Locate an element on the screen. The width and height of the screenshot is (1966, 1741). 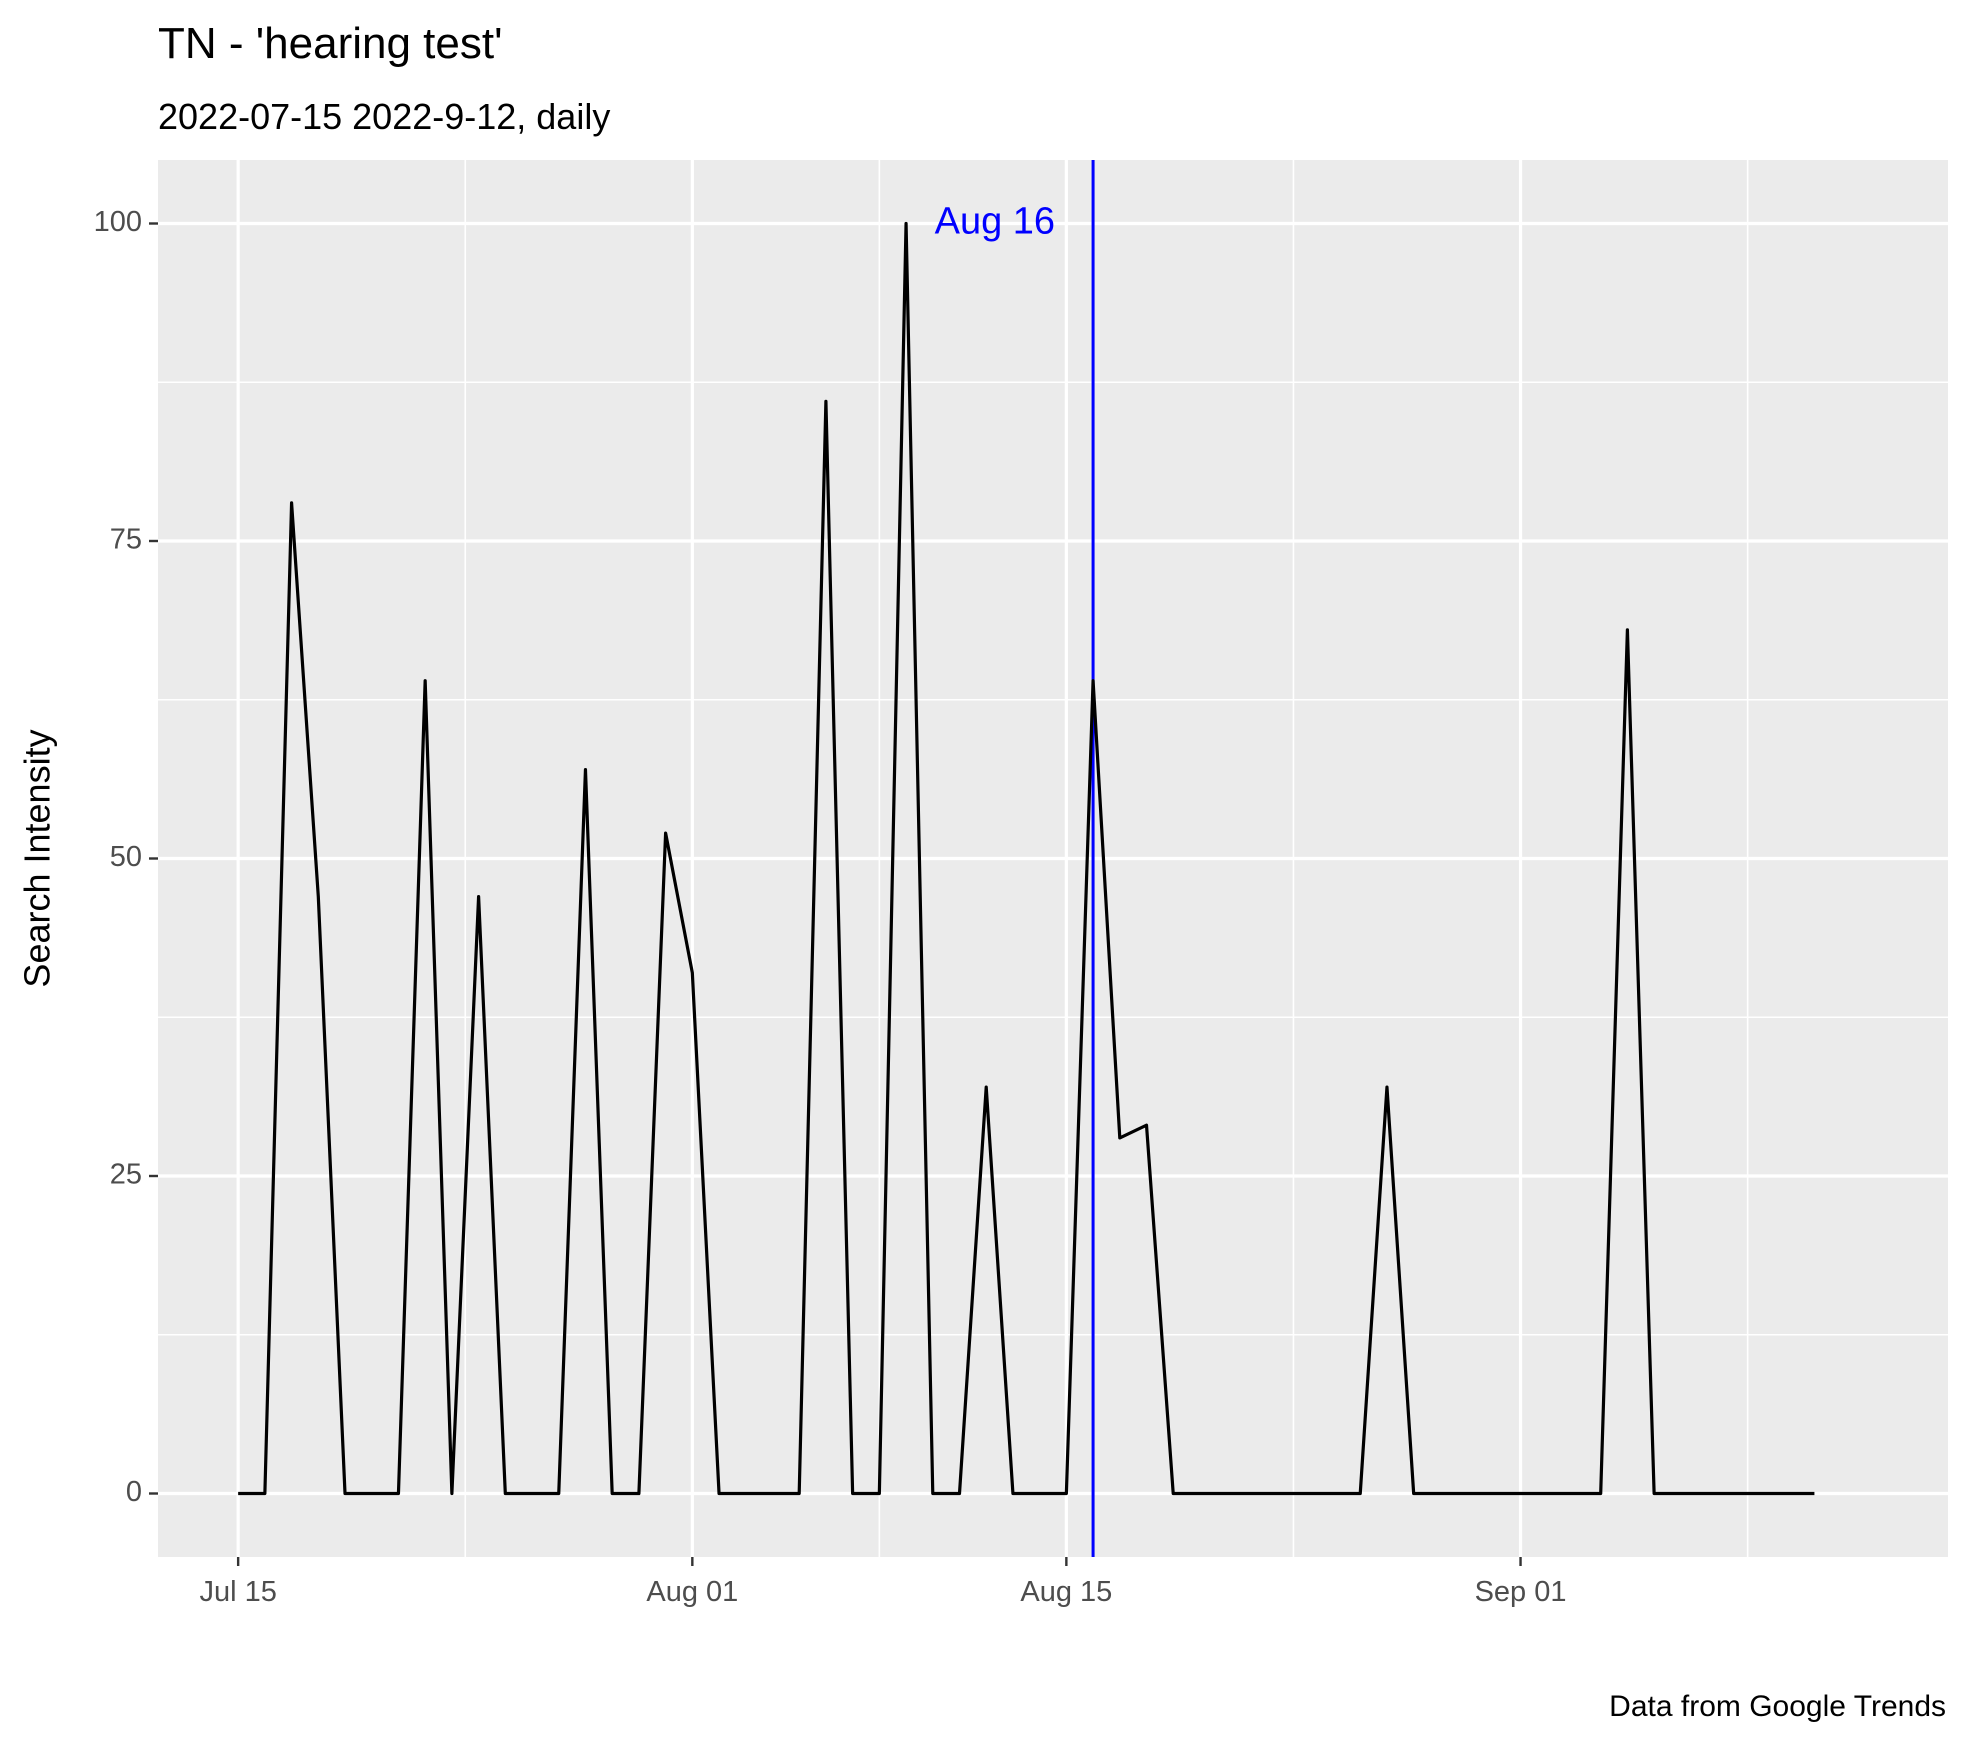
y-tick-label: 25 is located at coordinates (126, 1175).